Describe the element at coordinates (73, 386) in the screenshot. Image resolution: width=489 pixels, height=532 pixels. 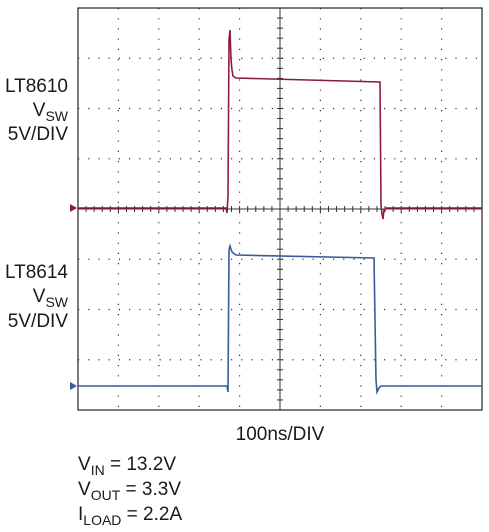
I see `trace-2-marker` at that location.